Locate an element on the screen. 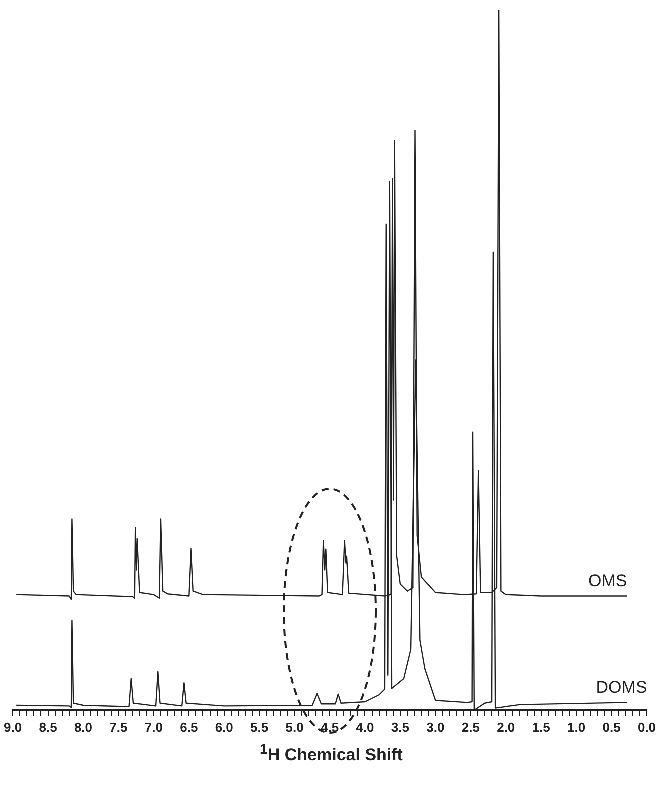 The width and height of the screenshot is (663, 800). series-label: DOMS is located at coordinates (622, 687).